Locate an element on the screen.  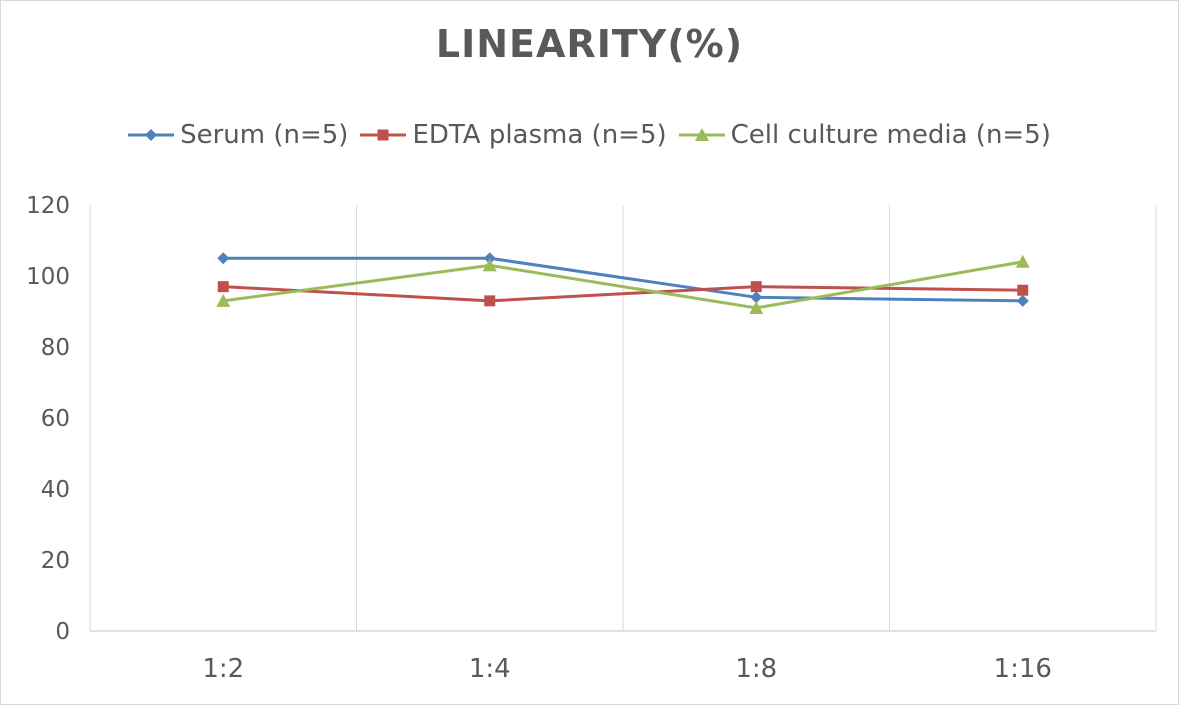
x-tick-label: 1:4 is located at coordinates (490, 669).